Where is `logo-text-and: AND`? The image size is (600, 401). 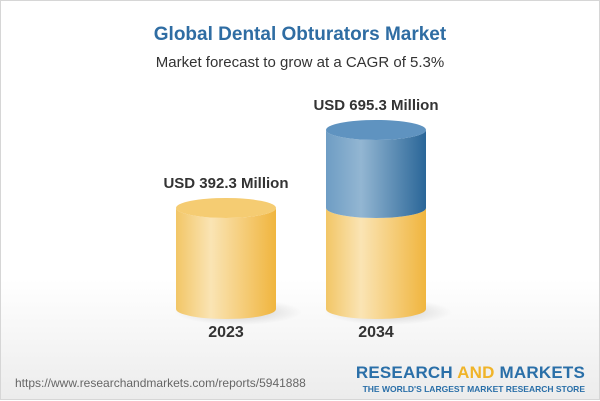
logo-text-and: AND is located at coordinates (476, 372).